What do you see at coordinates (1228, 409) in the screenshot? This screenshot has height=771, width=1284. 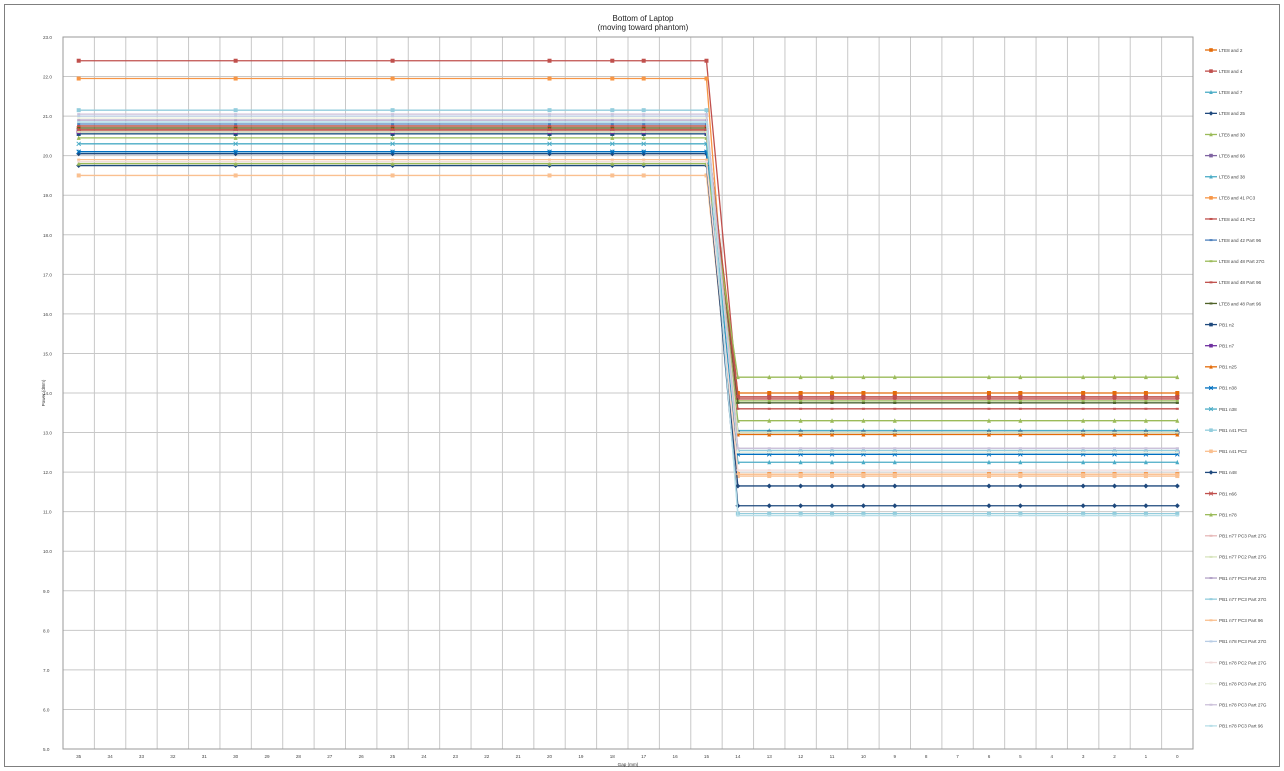 I see `legend-label: PB1 n38` at bounding box center [1228, 409].